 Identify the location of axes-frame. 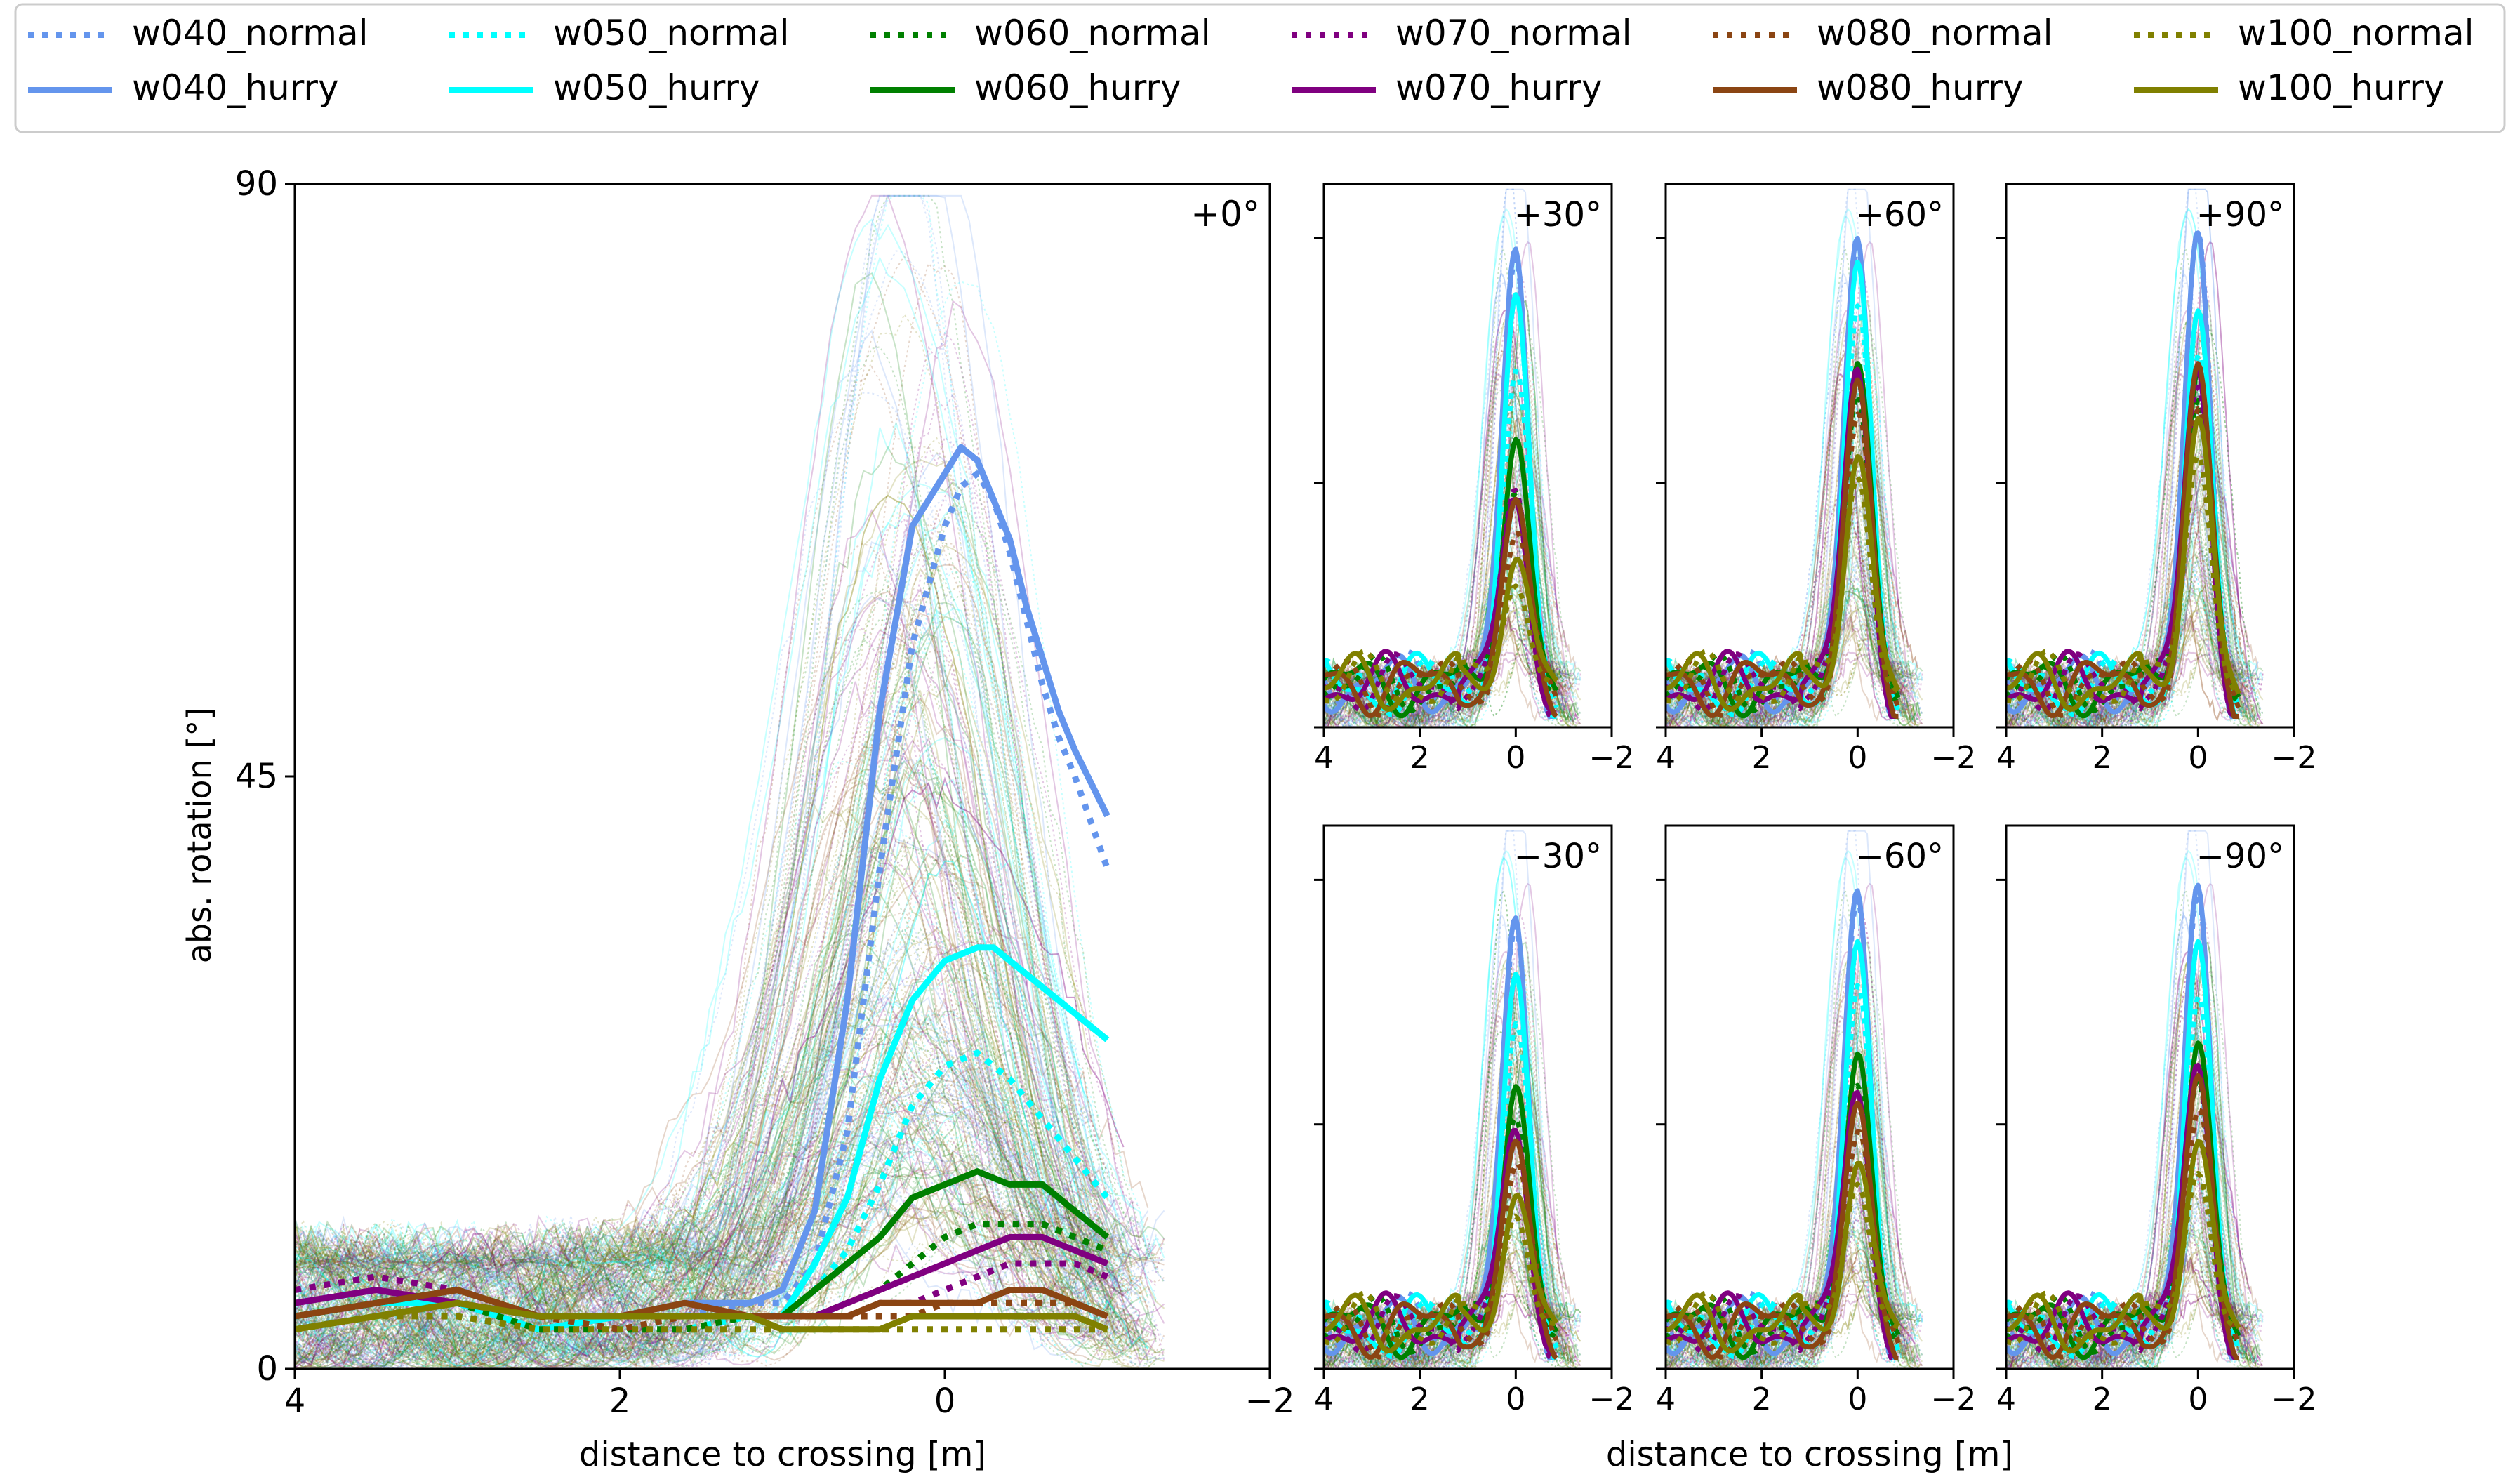
(2150, 1097).